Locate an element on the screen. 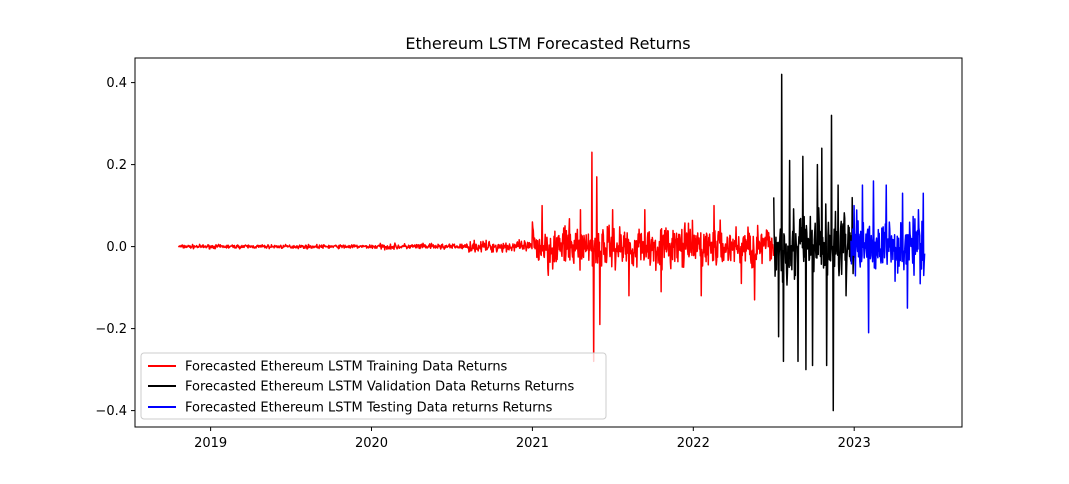 This screenshot has width=1069, height=484. y-tick-label: 0.4 is located at coordinates (116, 83).